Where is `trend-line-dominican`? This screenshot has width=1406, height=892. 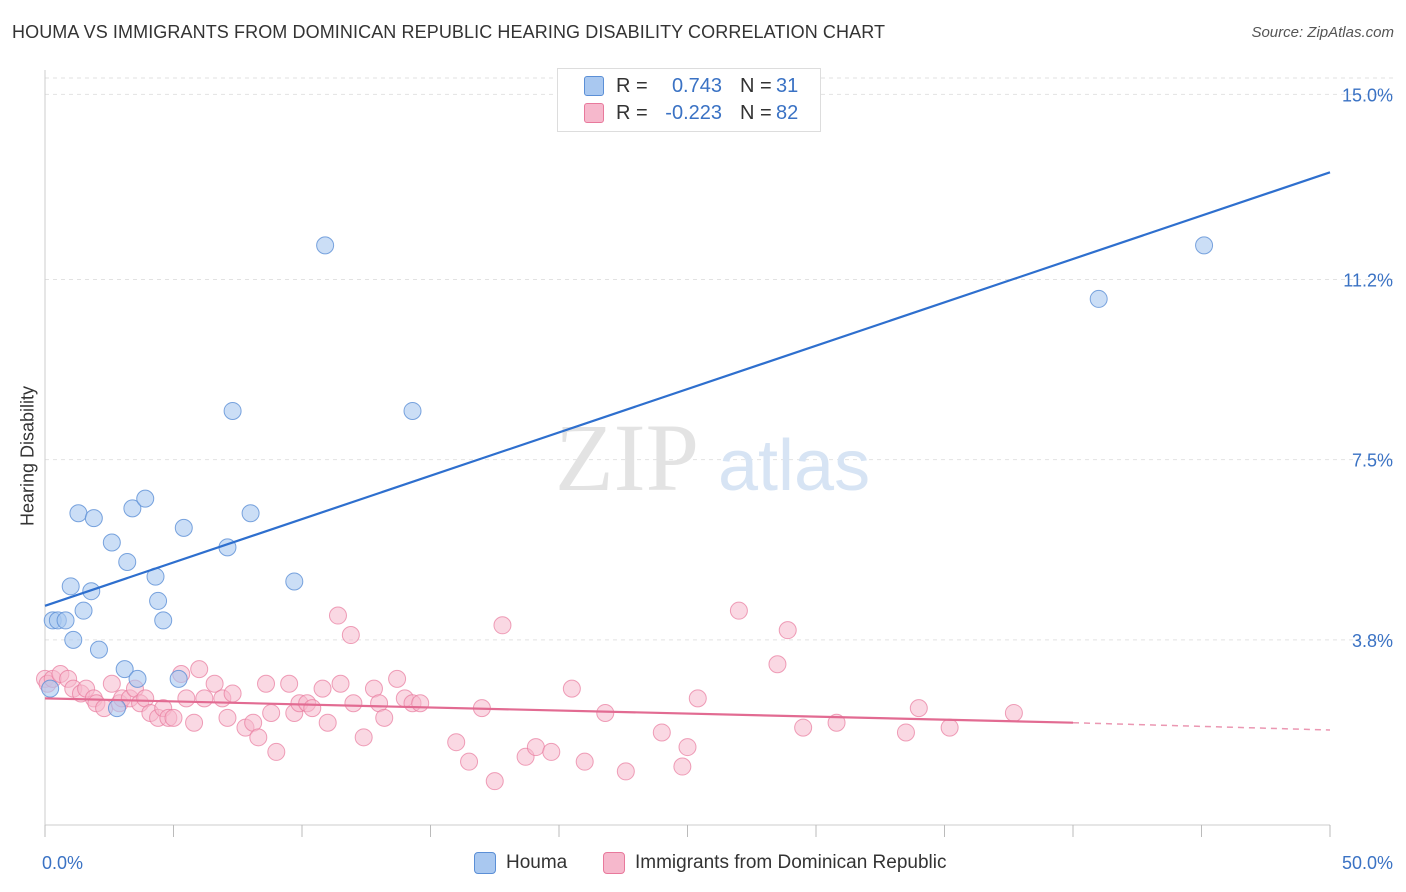
trend-line-dominican is located at coordinates (559, 710).